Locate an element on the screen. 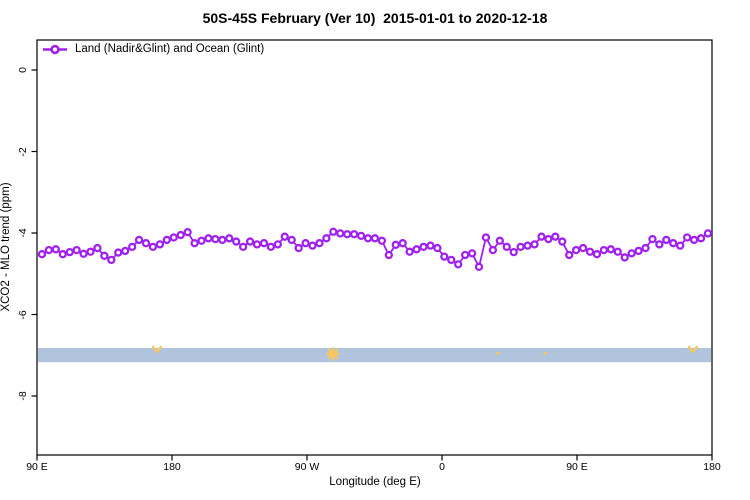 The width and height of the screenshot is (750, 500). y-tick-label: -6 is located at coordinates (23, 314).